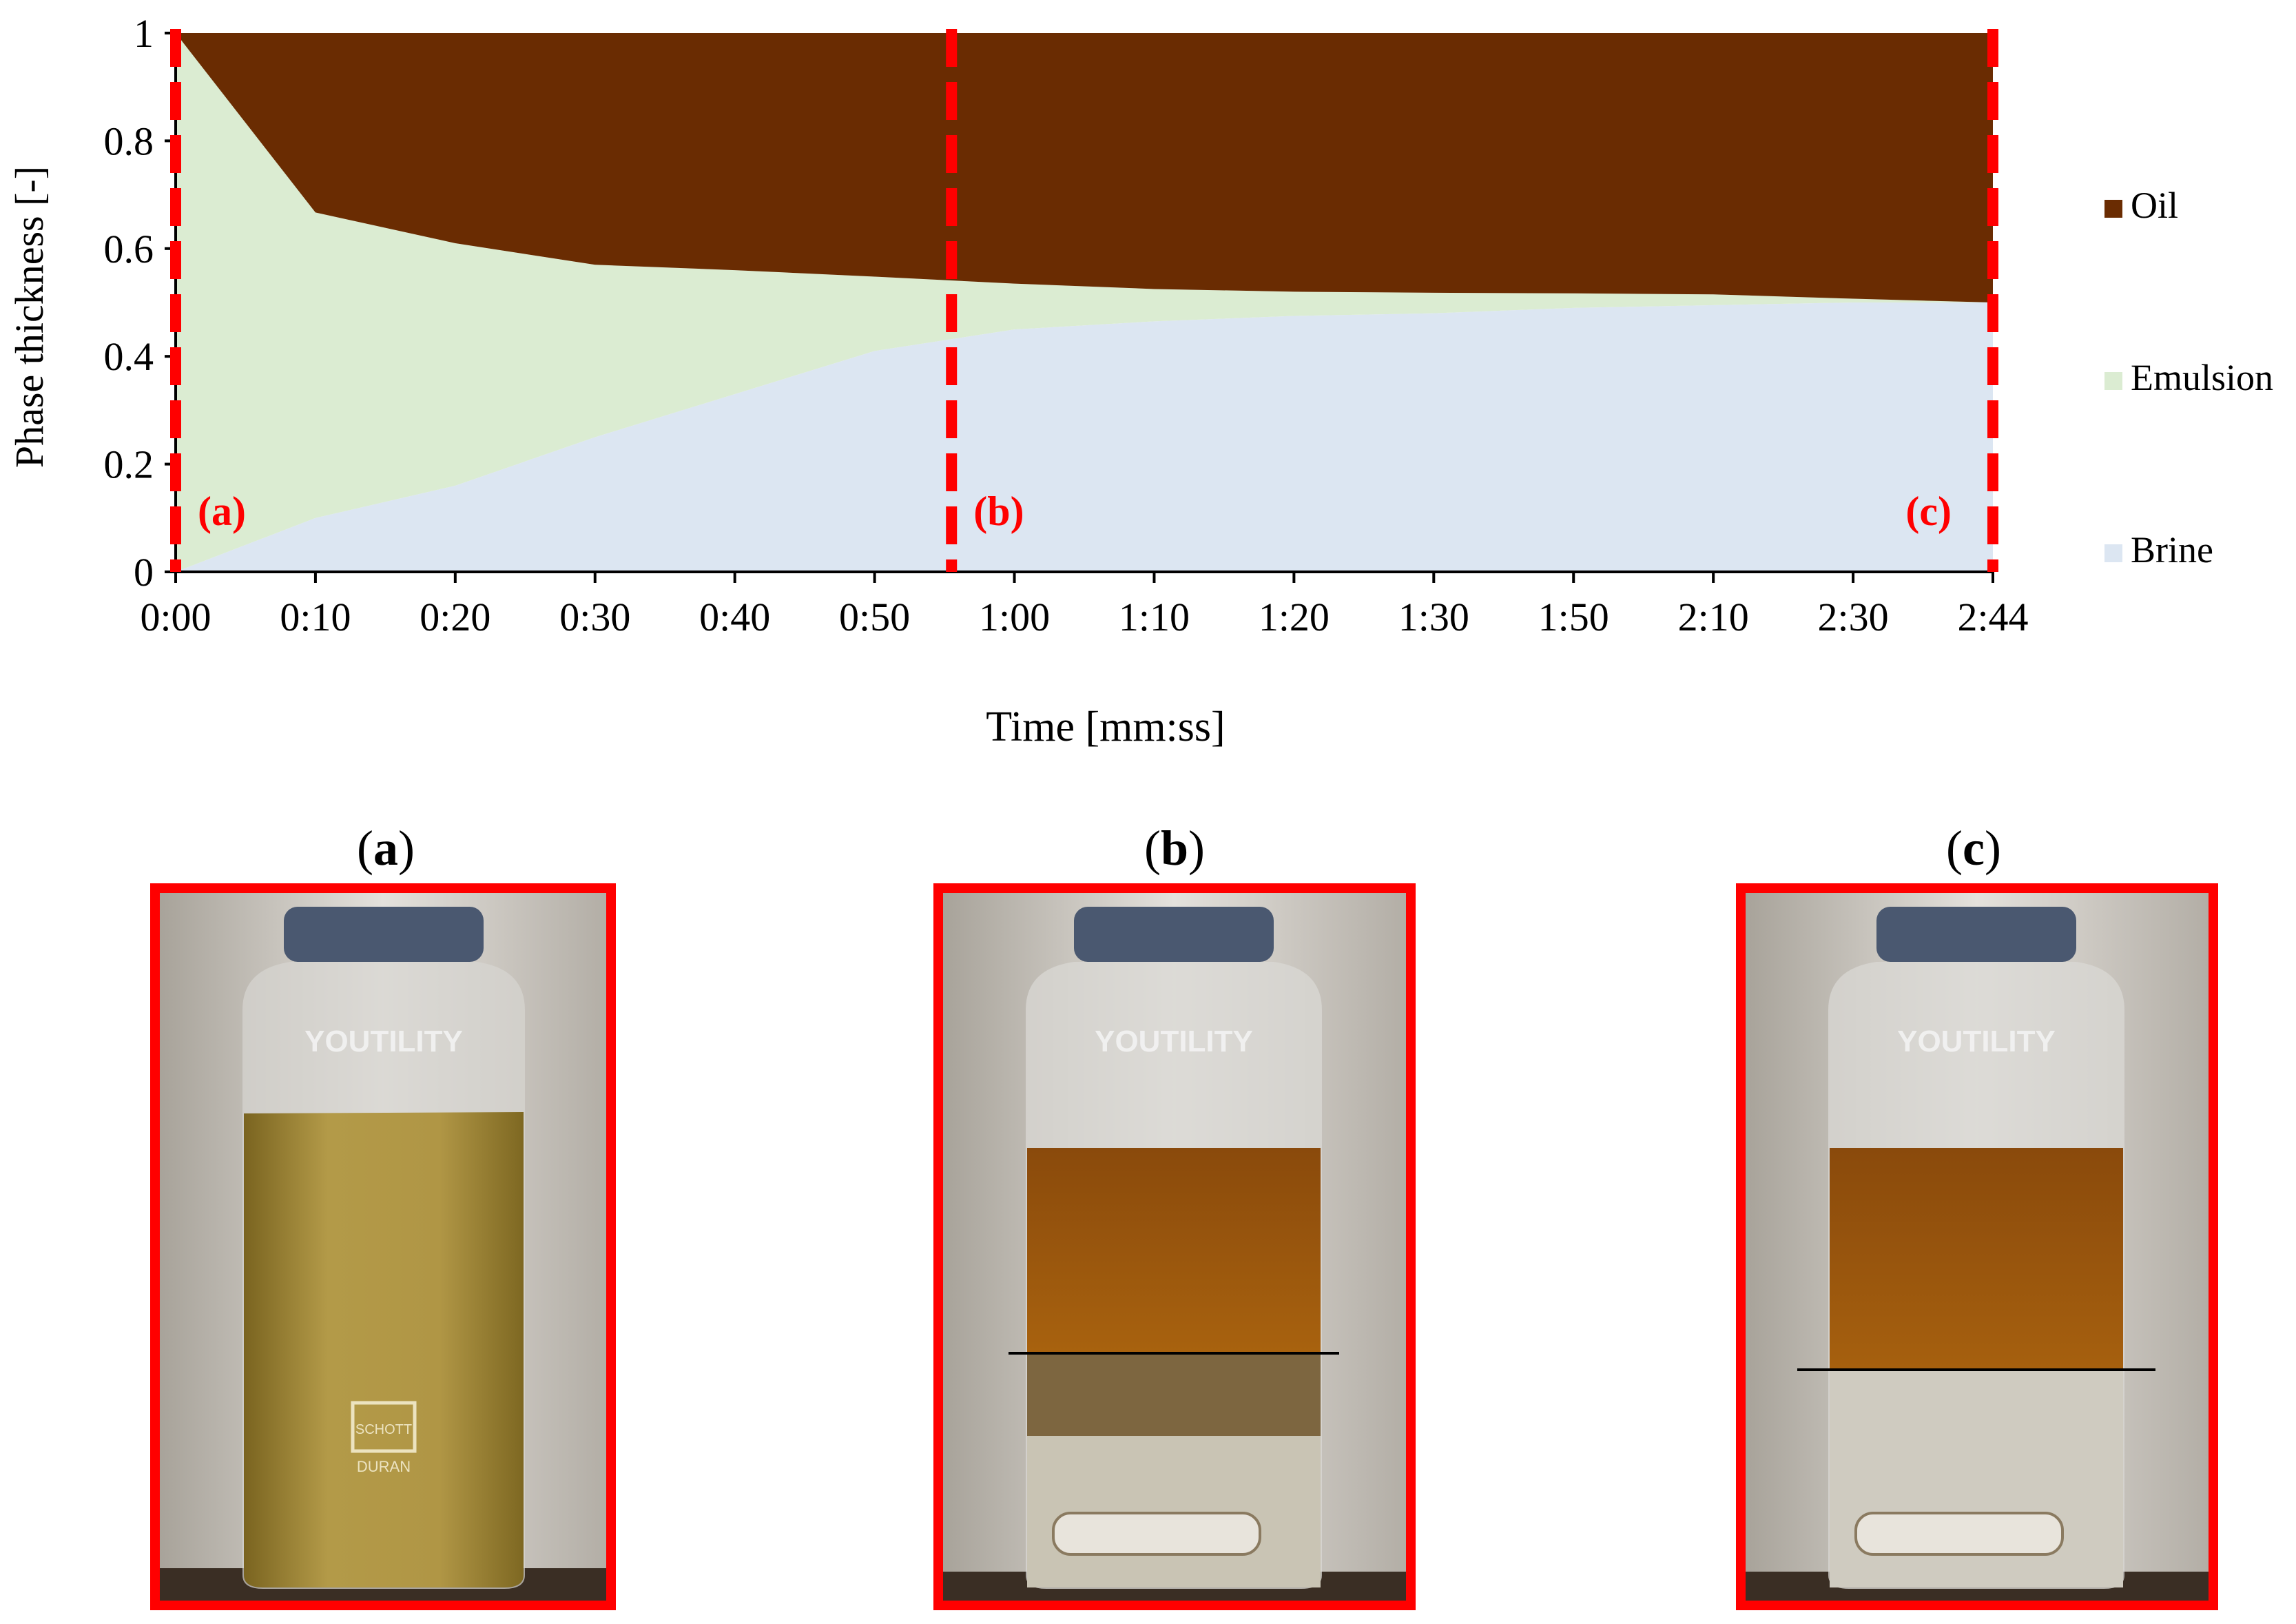  What do you see at coordinates (1152, 849) in the screenshot?
I see `photo-b-title-open: (` at bounding box center [1152, 849].